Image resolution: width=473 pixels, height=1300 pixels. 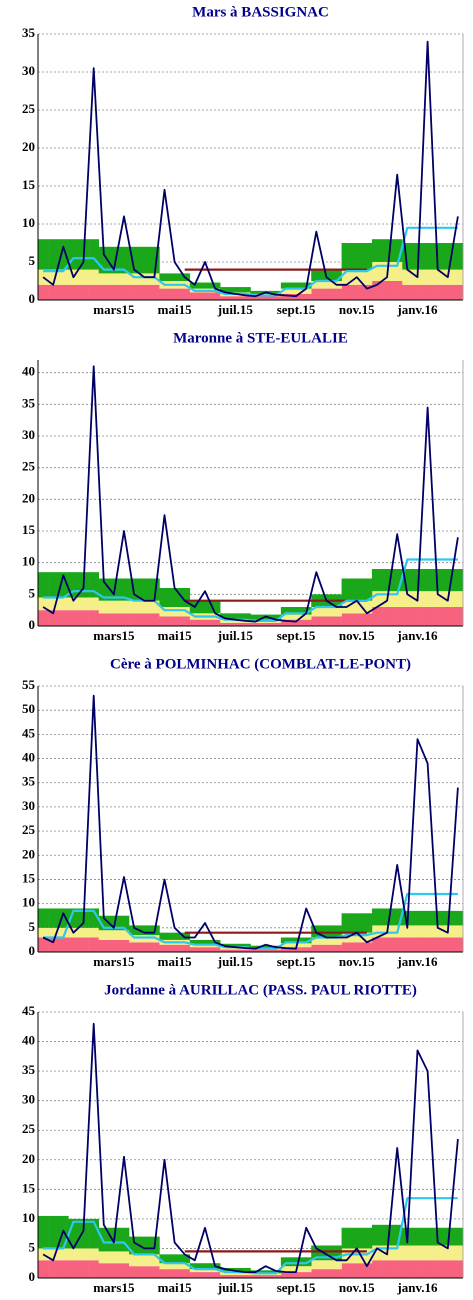 What do you see at coordinates (417, 635) in the screenshot?
I see `x-tick-label: janv.16` at bounding box center [417, 635].